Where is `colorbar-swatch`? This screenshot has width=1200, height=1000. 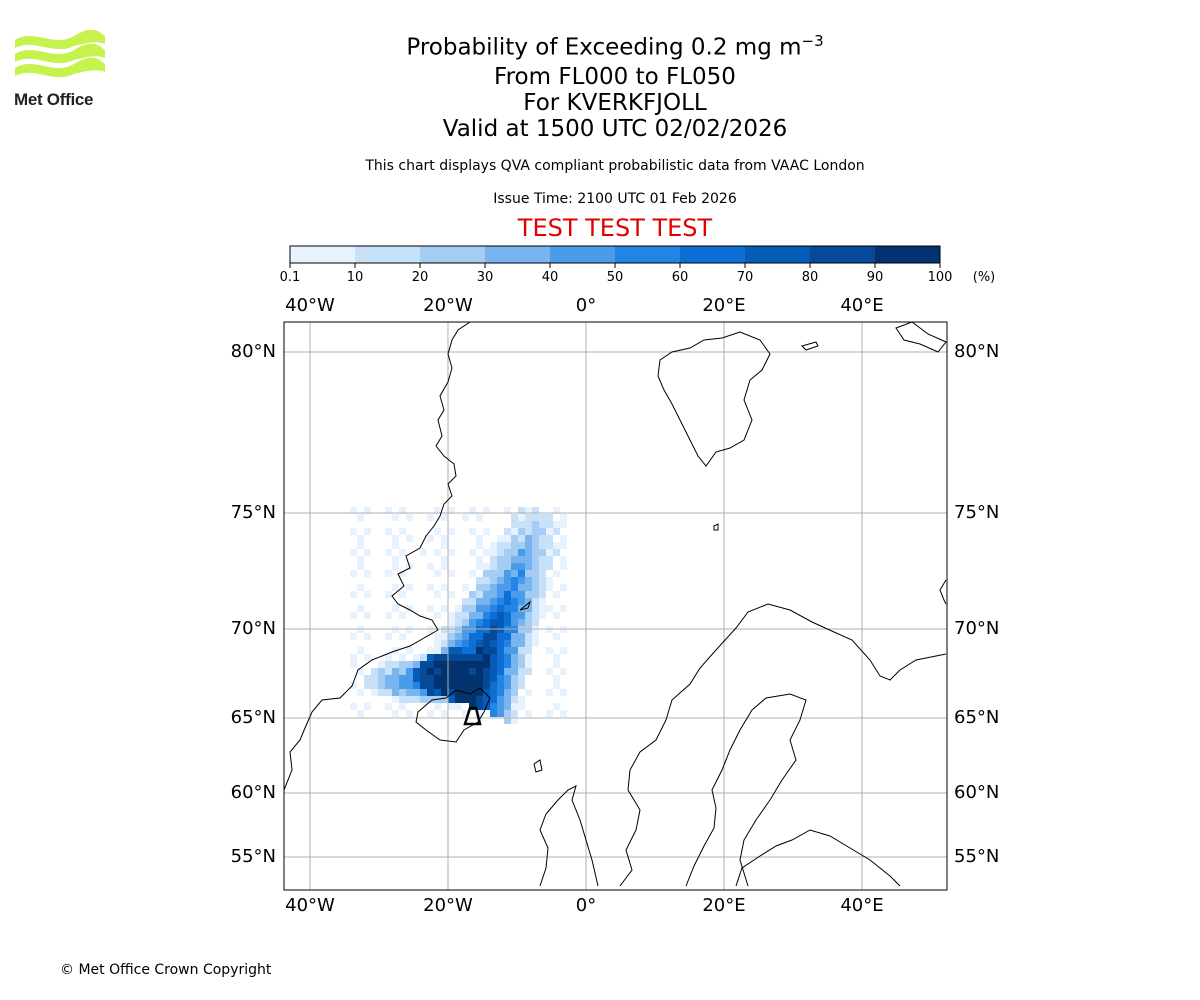
colorbar-swatch is located at coordinates (778, 254).